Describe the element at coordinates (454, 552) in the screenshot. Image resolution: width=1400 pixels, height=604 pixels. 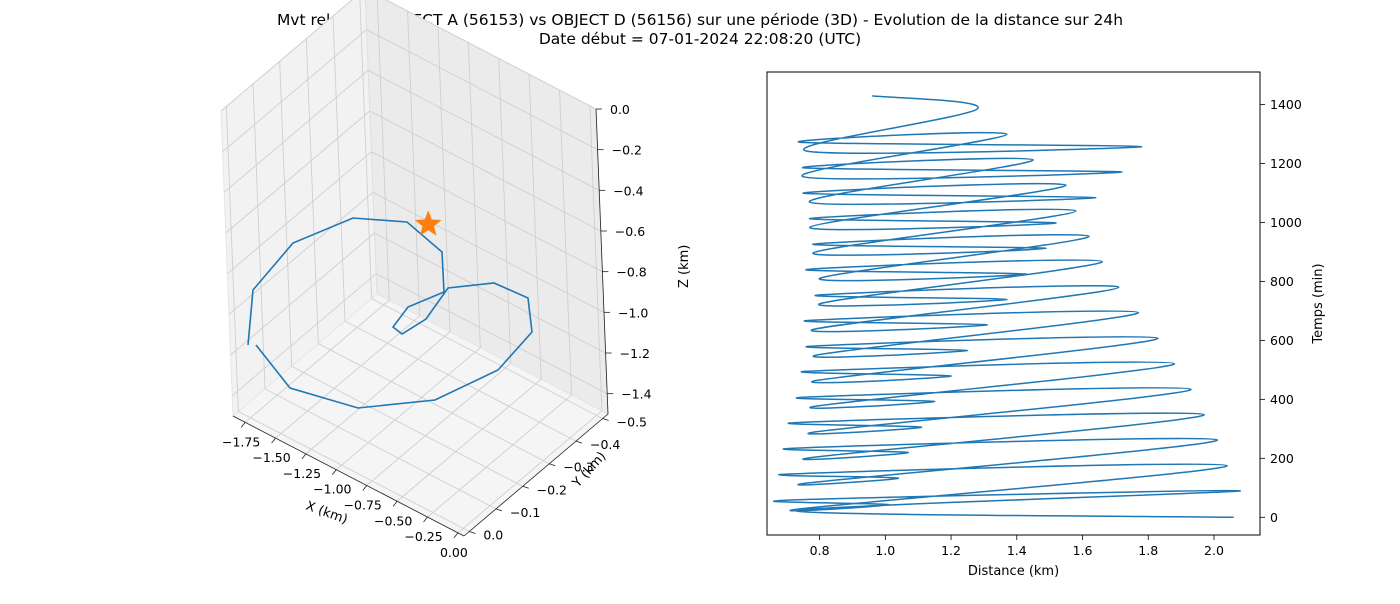
I see `x-tick-label: 0.00` at that location.